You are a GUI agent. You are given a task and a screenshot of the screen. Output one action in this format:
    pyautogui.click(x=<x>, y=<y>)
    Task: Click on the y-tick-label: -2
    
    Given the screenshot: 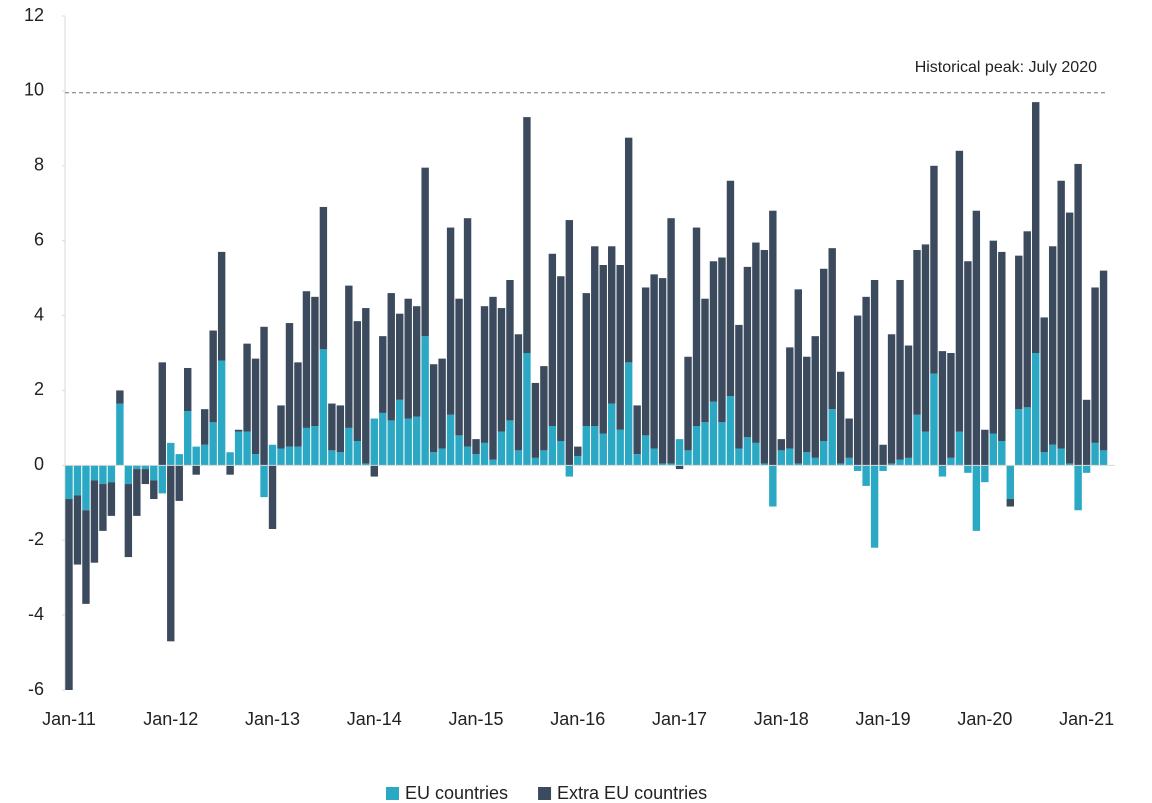 What is the action you would take?
    pyautogui.click(x=36, y=539)
    